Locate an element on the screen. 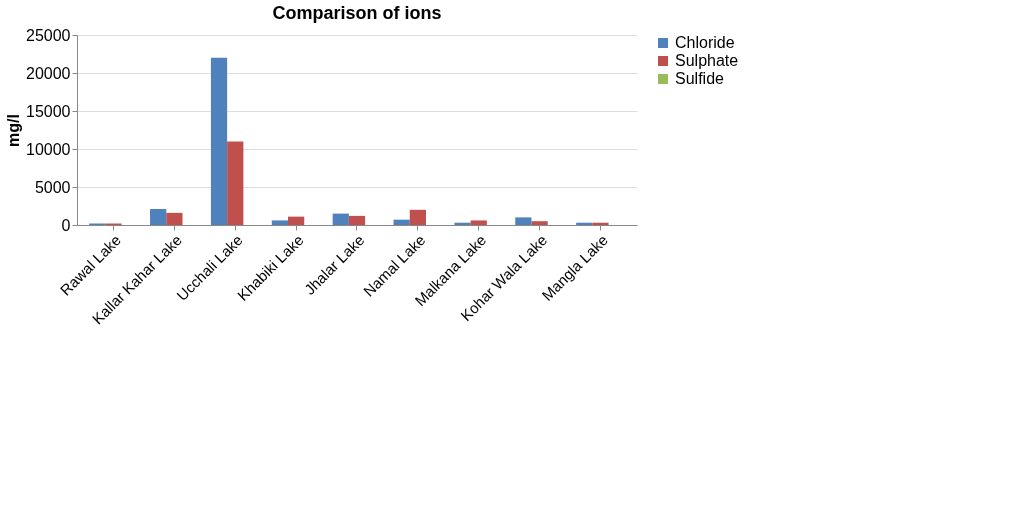 Image resolution: width=1016 pixels, height=512 pixels. y-tick-label: 15000 is located at coordinates (48, 111).